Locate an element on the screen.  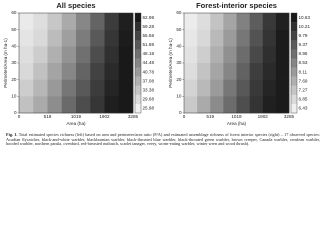
colorbar-label: 29.68 is located at coordinates (149, 99).